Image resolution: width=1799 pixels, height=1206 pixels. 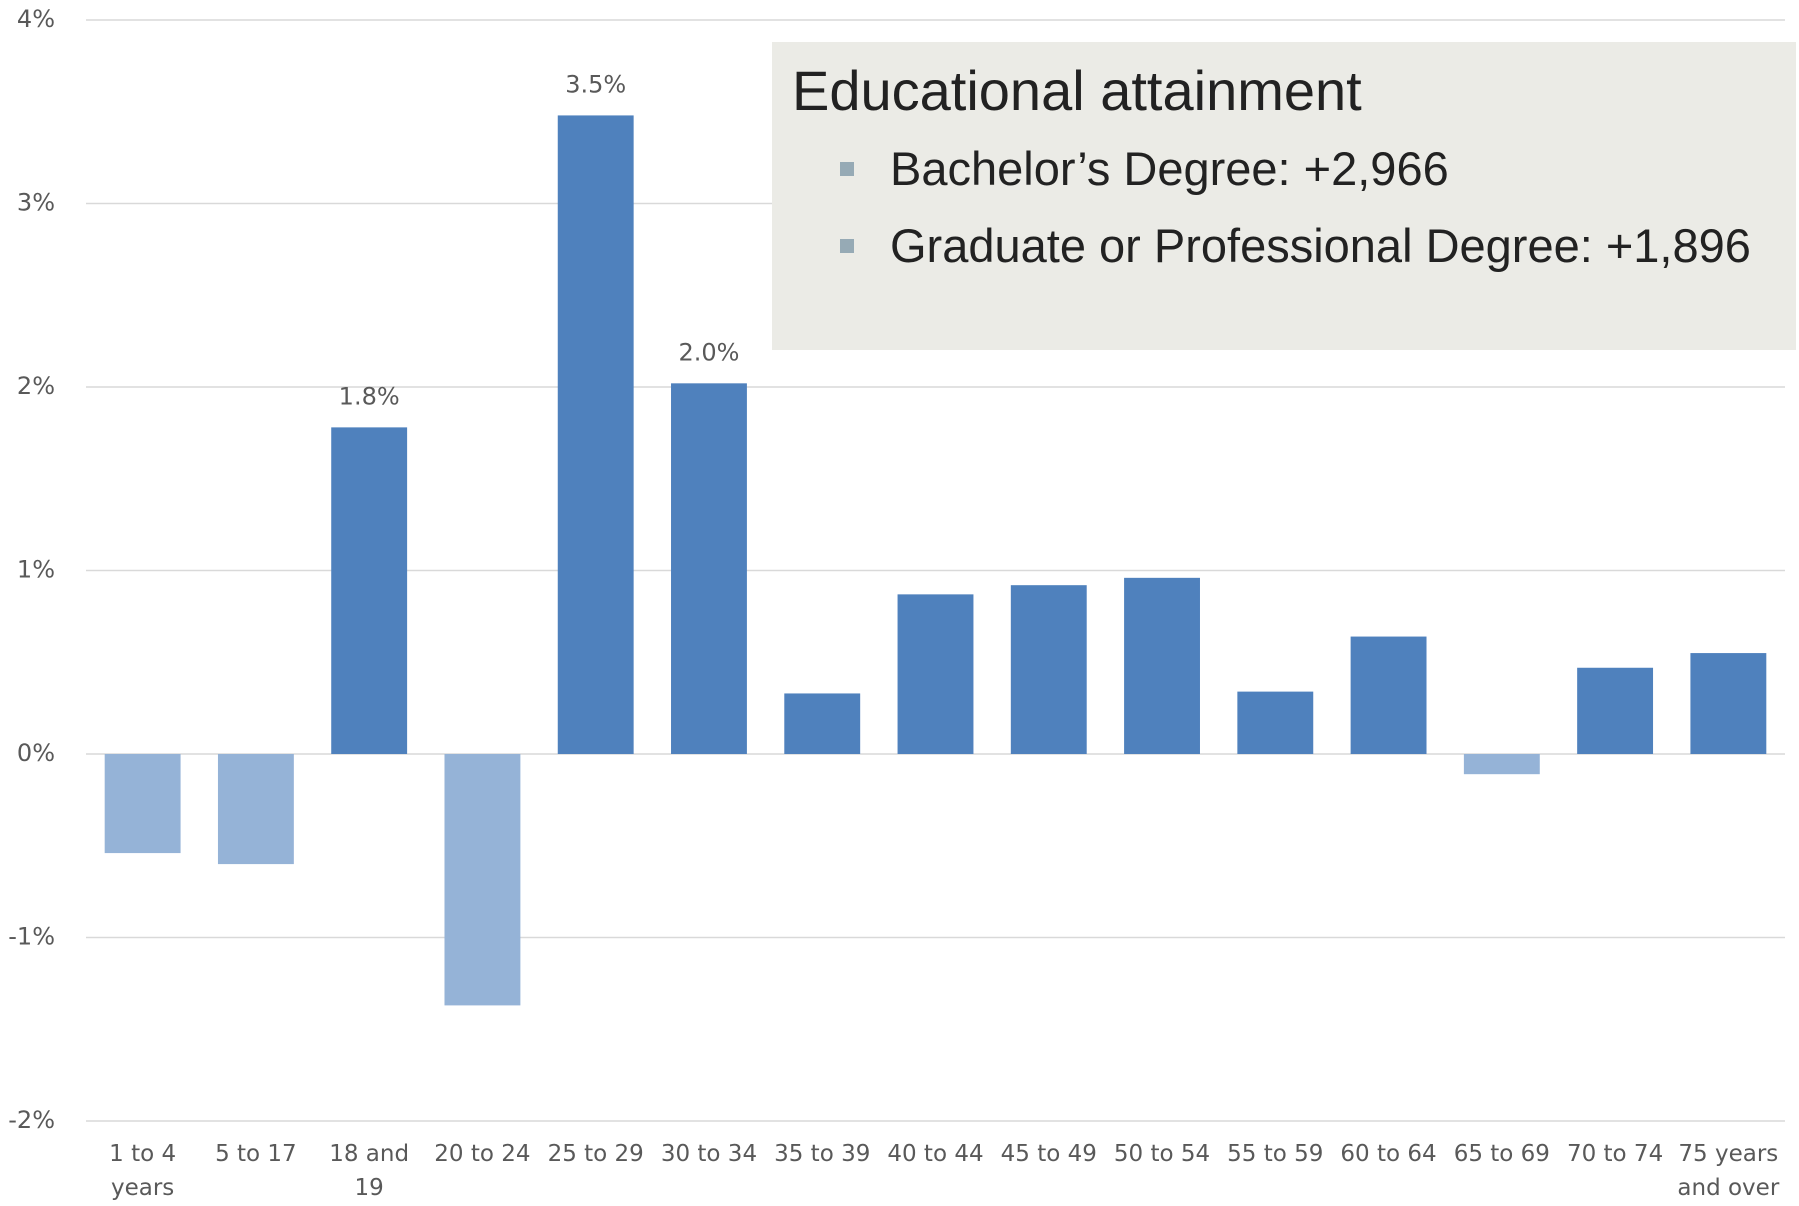 I want to click on data-label: 1.8%, so click(x=369, y=396).